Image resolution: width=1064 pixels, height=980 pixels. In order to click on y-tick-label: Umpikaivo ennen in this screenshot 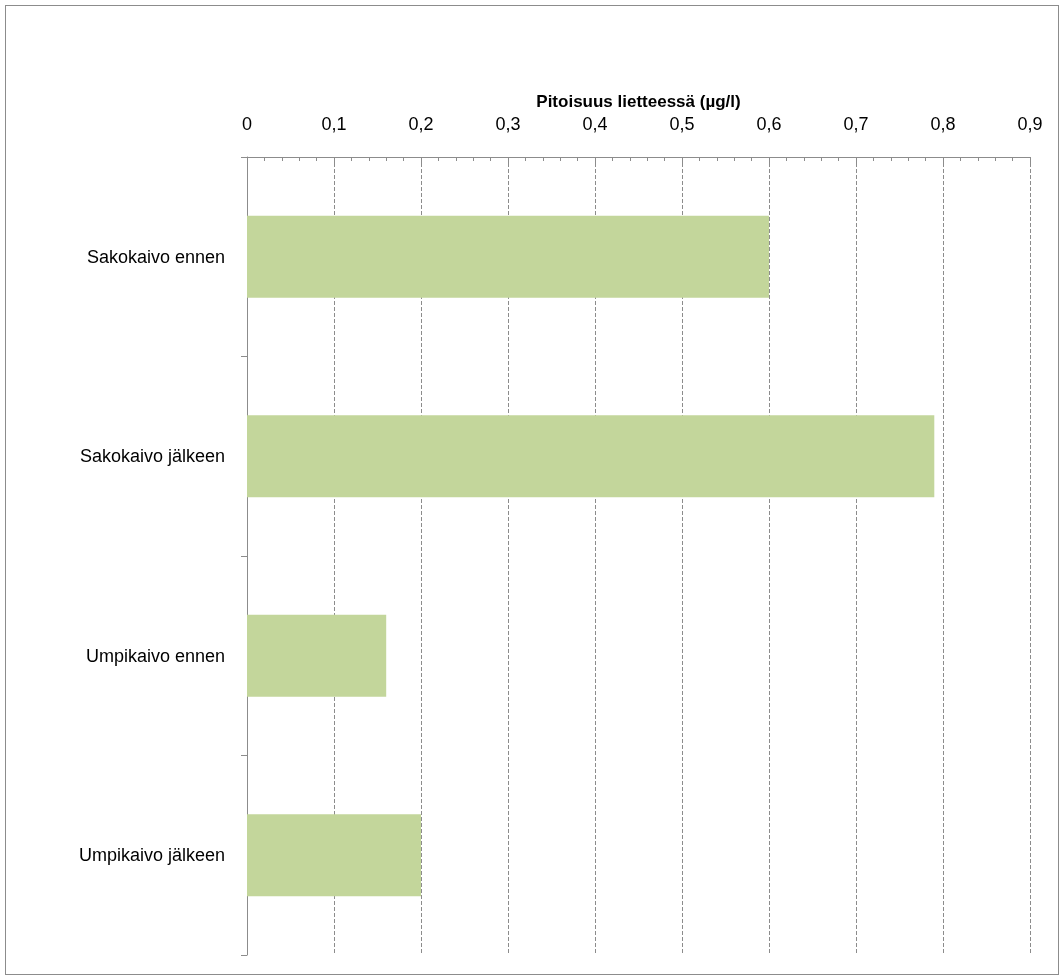, I will do `click(155, 655)`.